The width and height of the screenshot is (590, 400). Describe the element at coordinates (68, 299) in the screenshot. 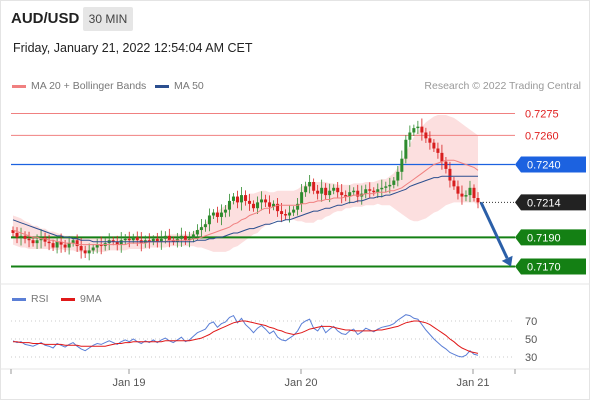

I see `rsi-ma-swatch-icon` at that location.